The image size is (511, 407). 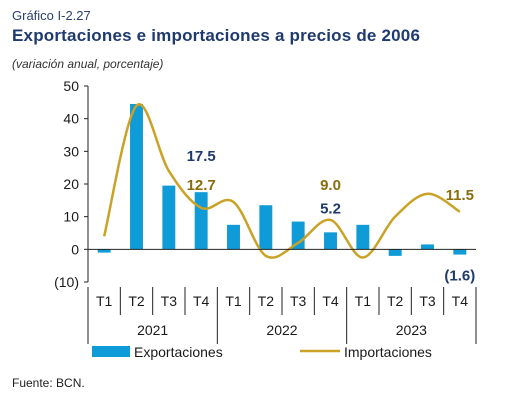 I want to click on y-tick-label: 20, so click(x=71, y=184).